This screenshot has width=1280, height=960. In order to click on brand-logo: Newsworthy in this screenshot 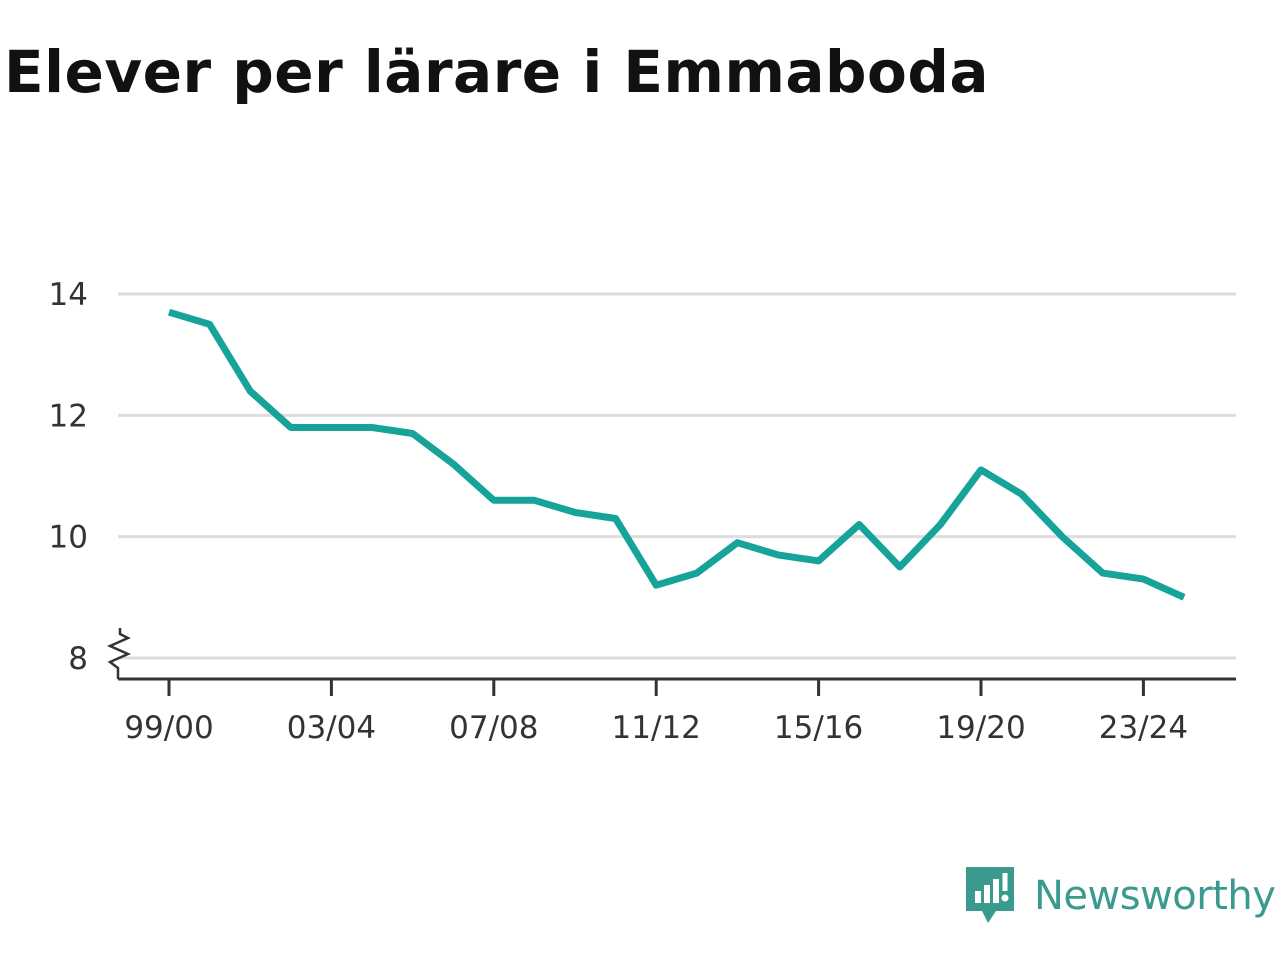, I will do `click(1120, 896)`.